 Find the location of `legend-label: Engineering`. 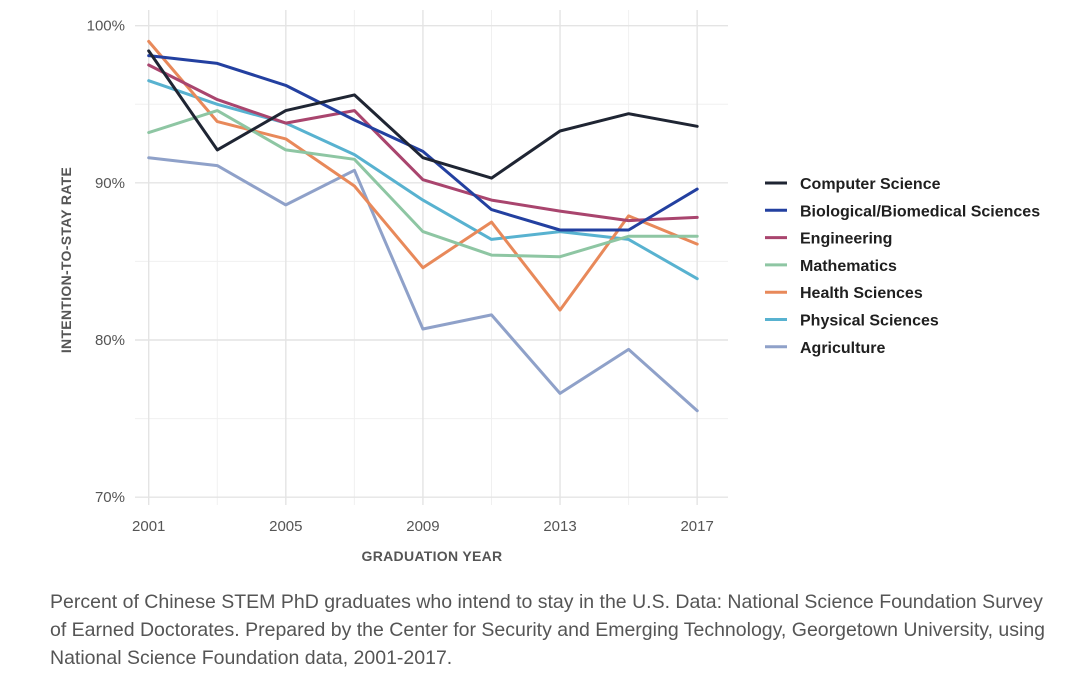

legend-label: Engineering is located at coordinates (846, 239).